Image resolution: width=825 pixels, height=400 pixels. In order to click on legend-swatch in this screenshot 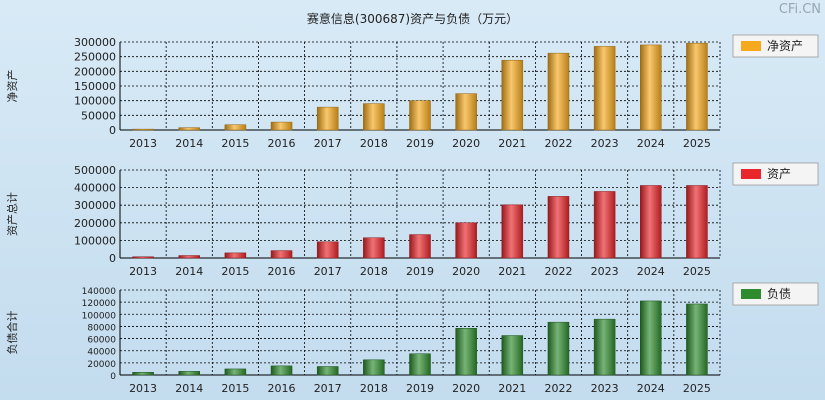, I will do `click(751, 294)`.